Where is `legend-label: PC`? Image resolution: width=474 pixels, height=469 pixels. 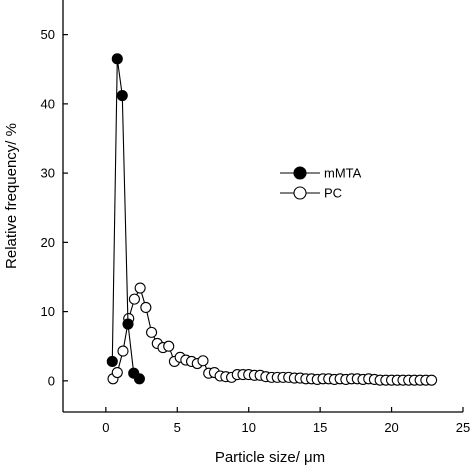 legend-label: PC is located at coordinates (333, 193).